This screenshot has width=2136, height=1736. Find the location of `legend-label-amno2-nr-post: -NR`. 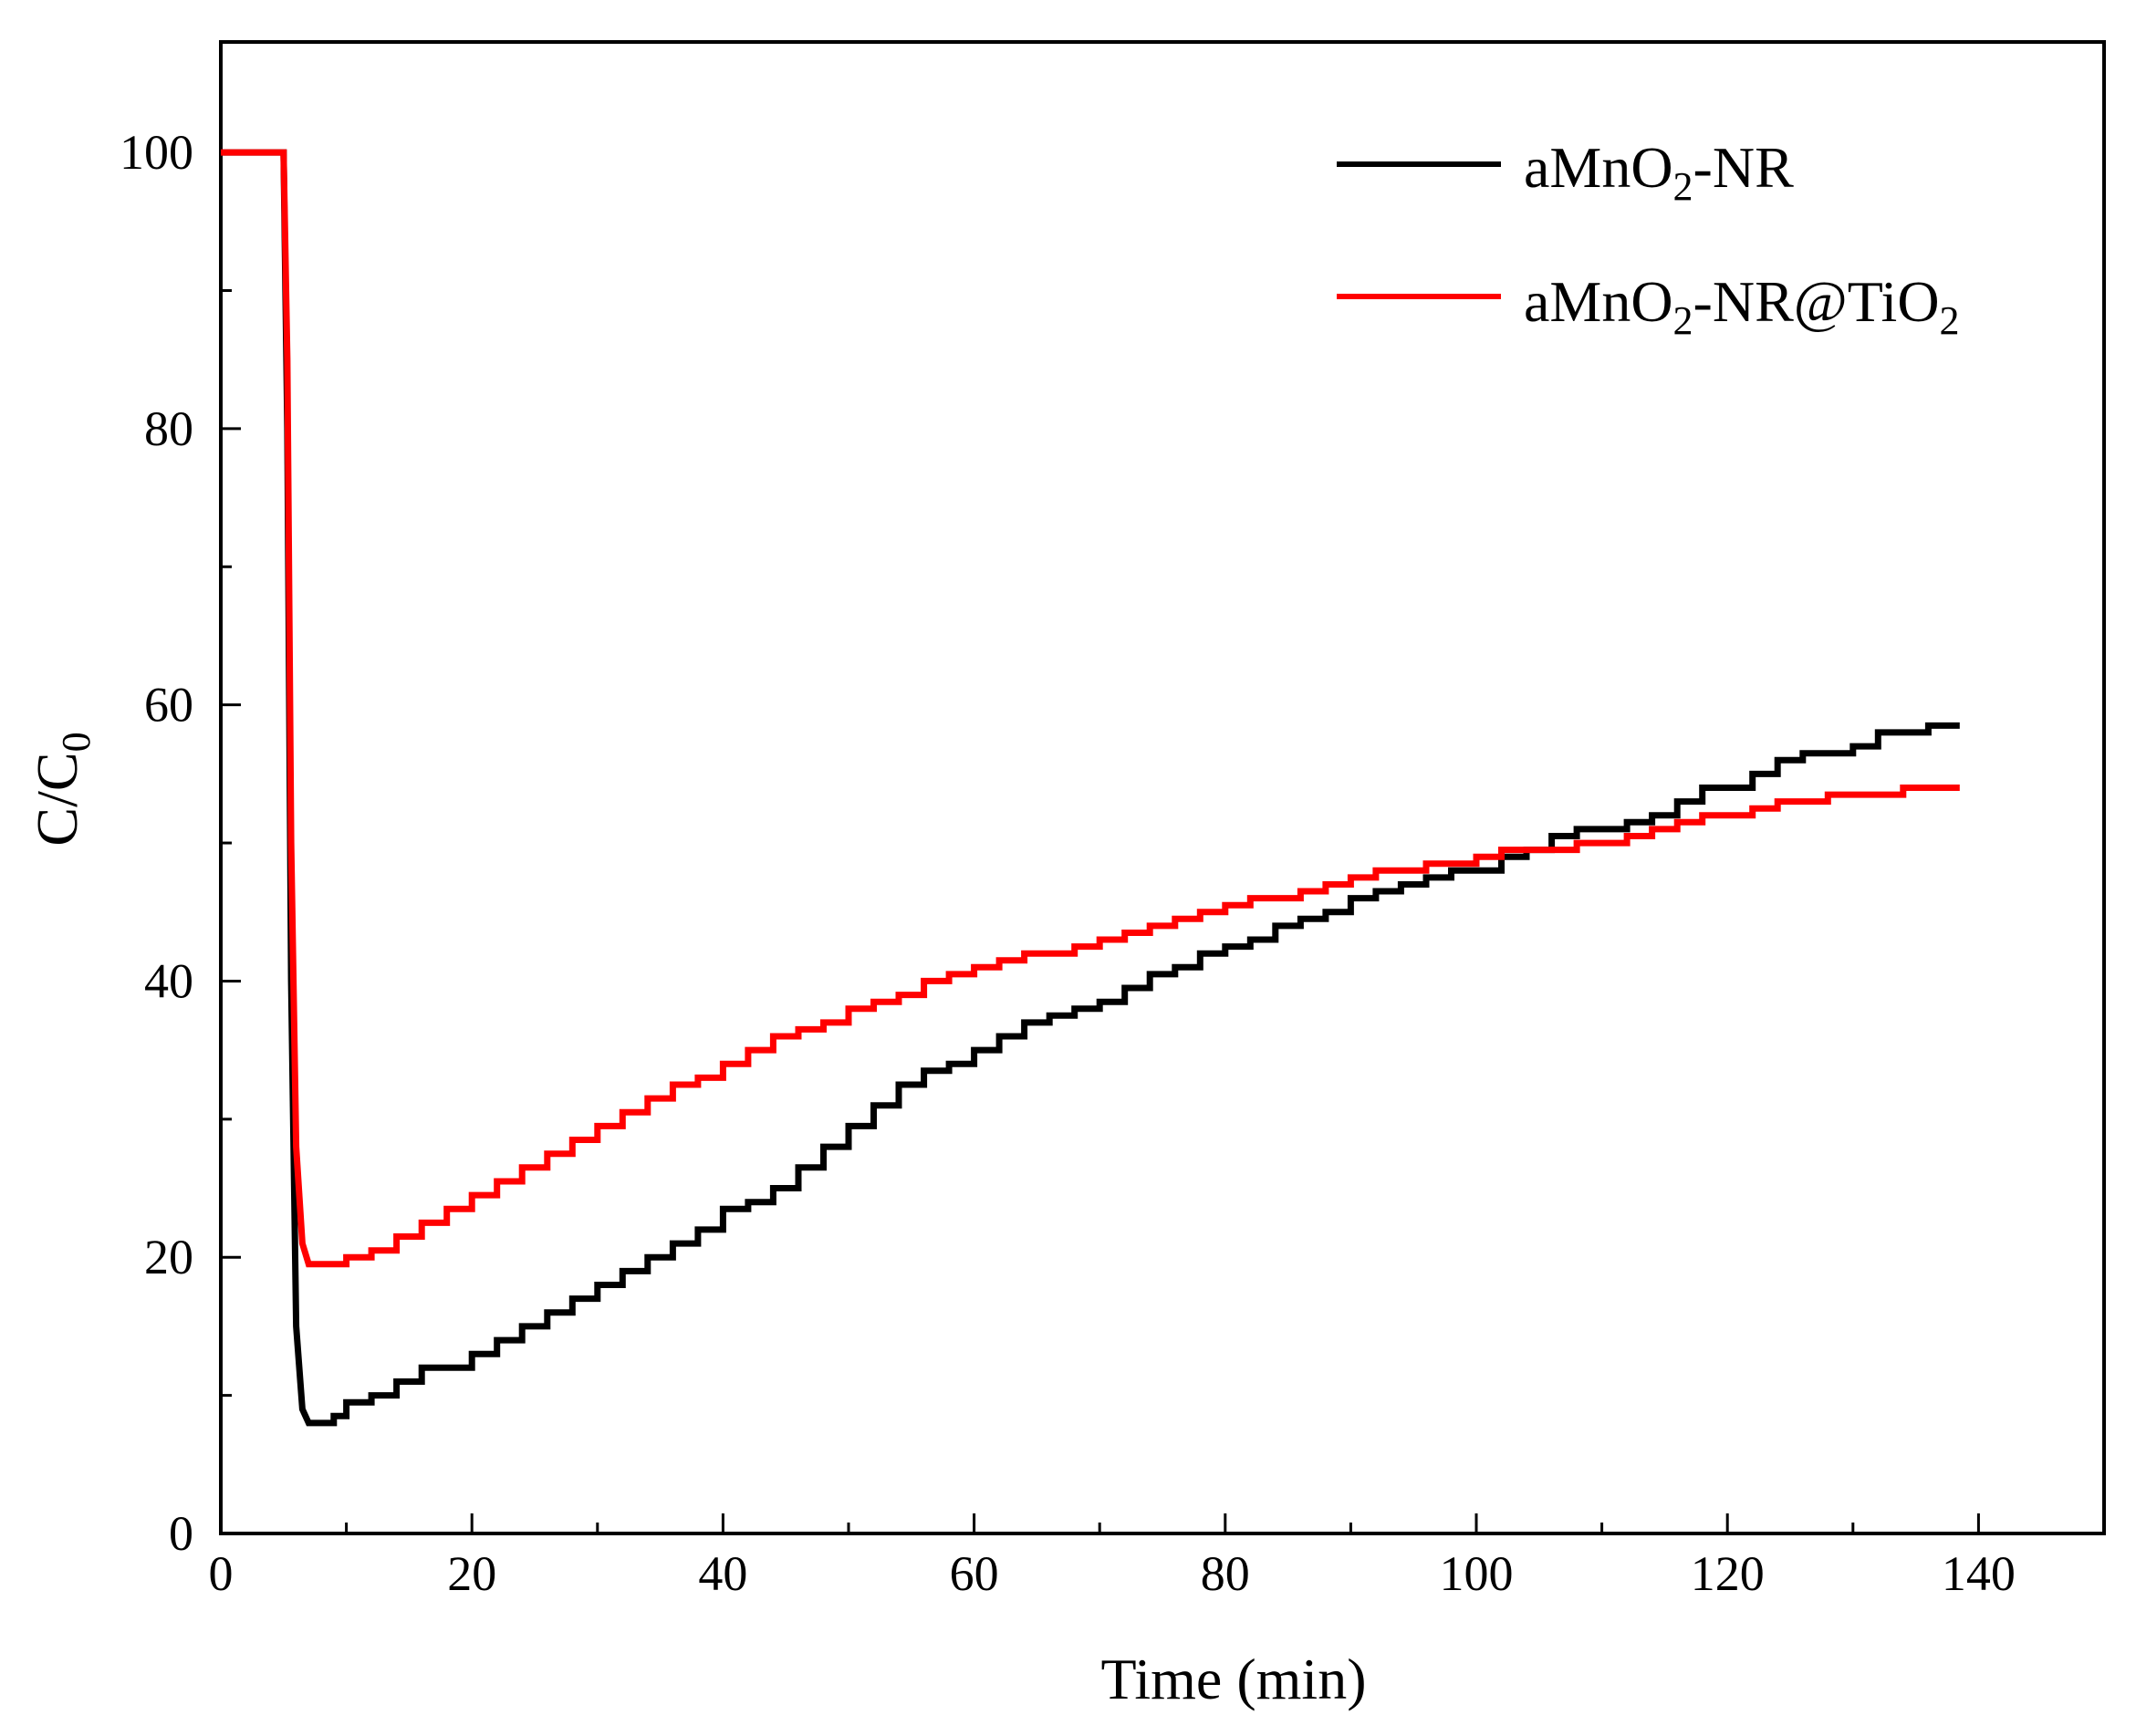

legend-label-amno2-nr-post: -NR is located at coordinates (1744, 167).